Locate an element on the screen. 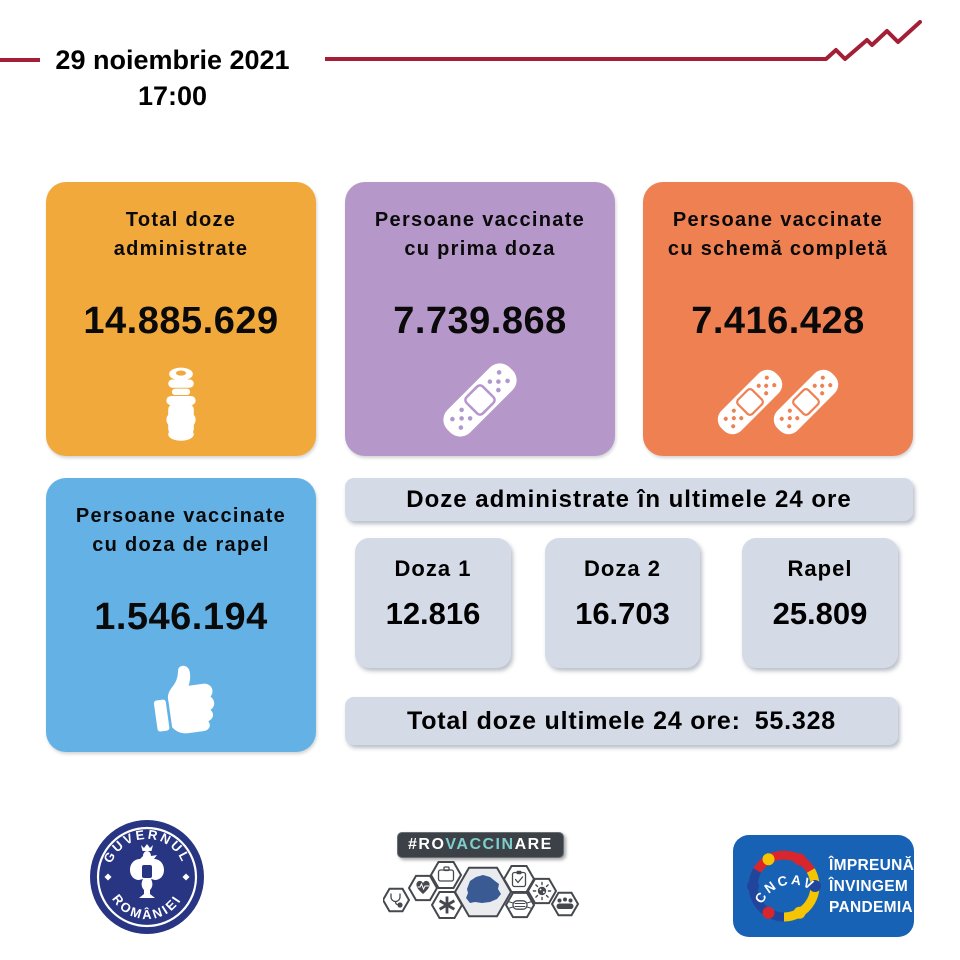 Image resolution: width=960 pixels, height=960 pixels. cncav-emblem-icon: CNCAV is located at coordinates (784, 886).